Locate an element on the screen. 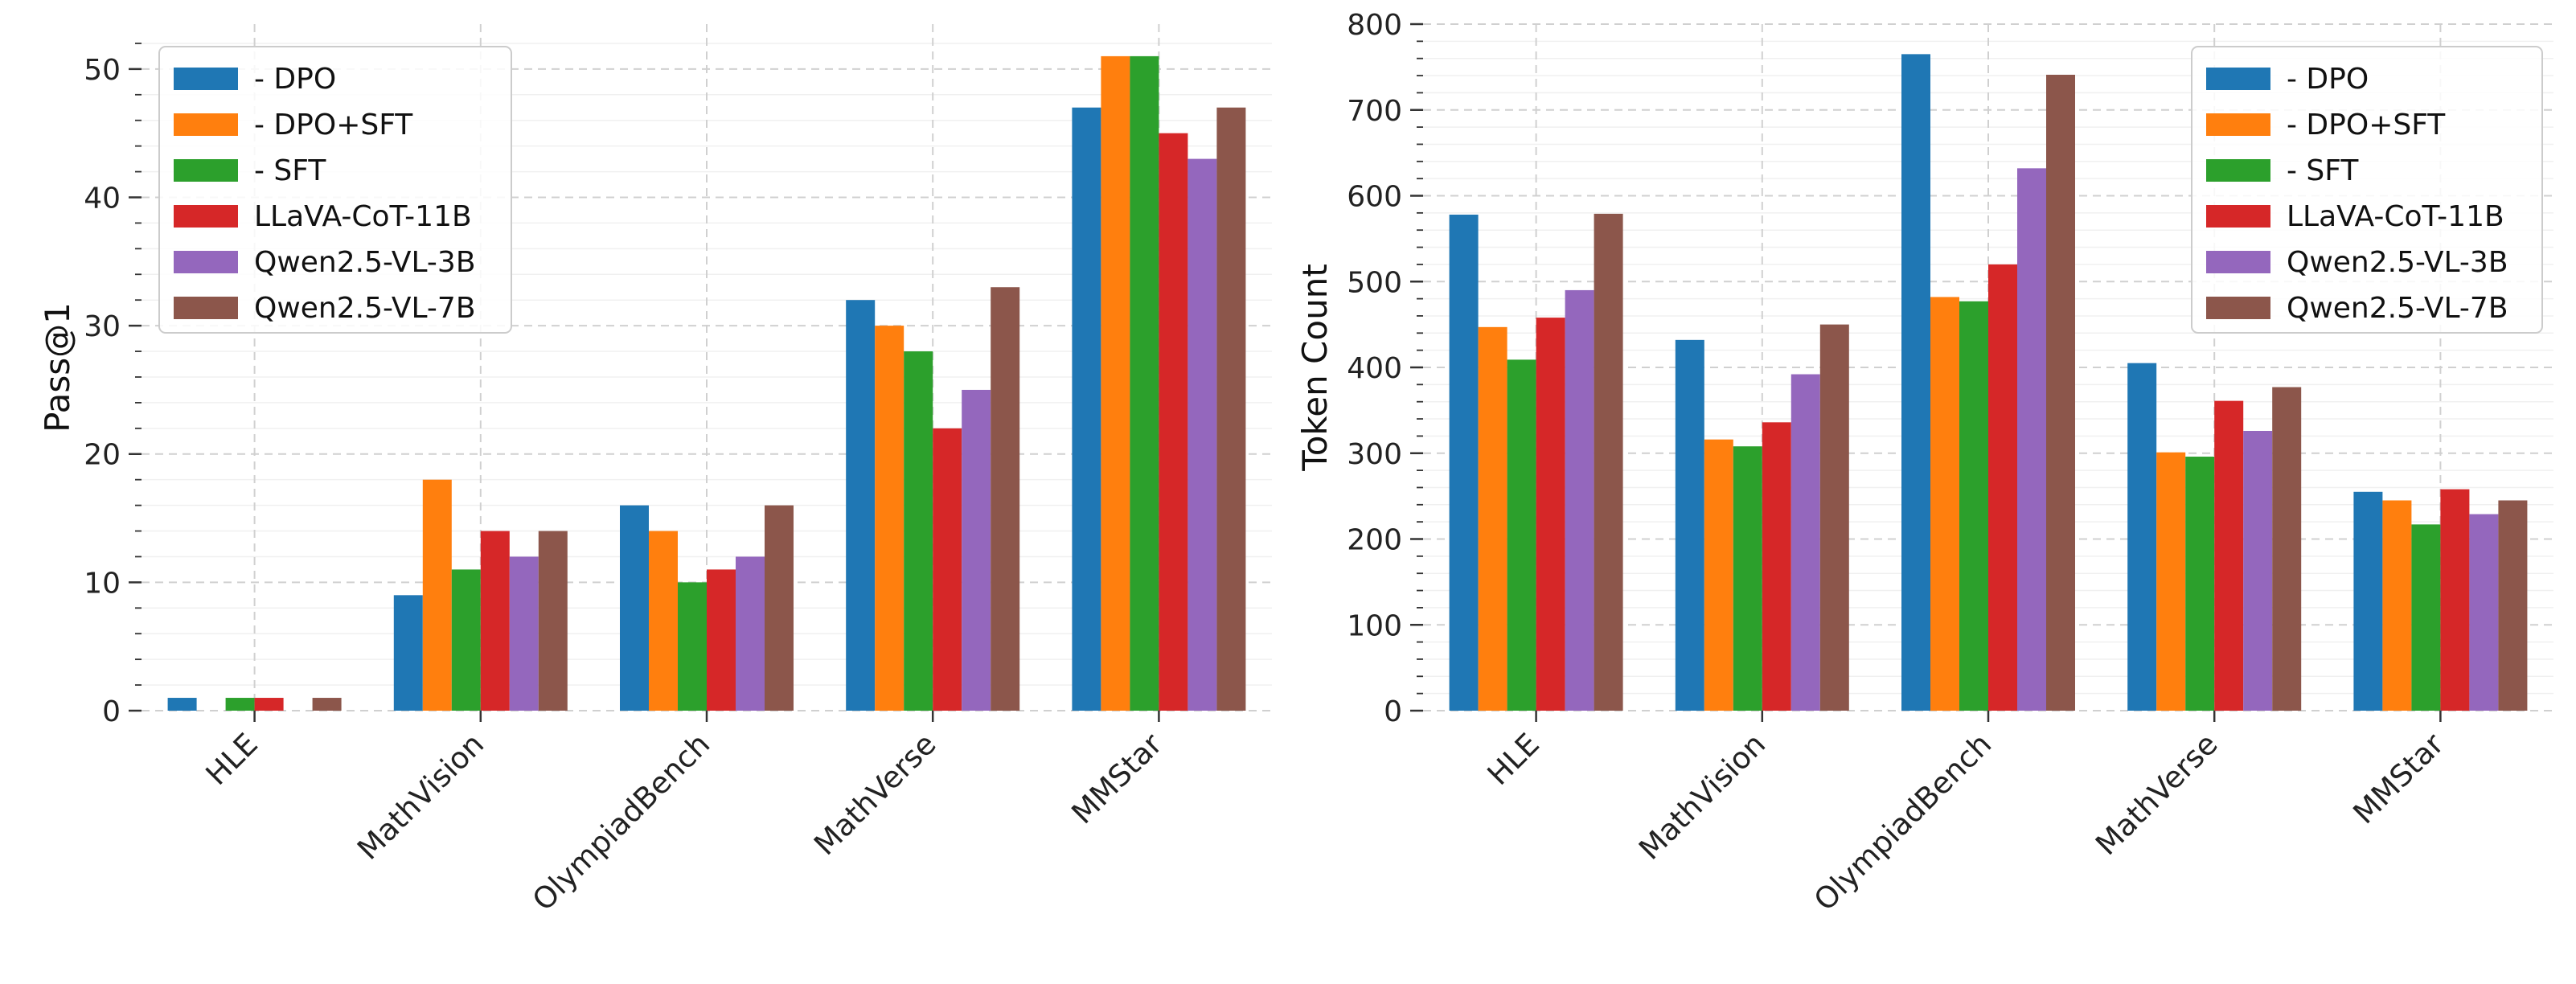  y-tick-label: 800 is located at coordinates (1375, 25).